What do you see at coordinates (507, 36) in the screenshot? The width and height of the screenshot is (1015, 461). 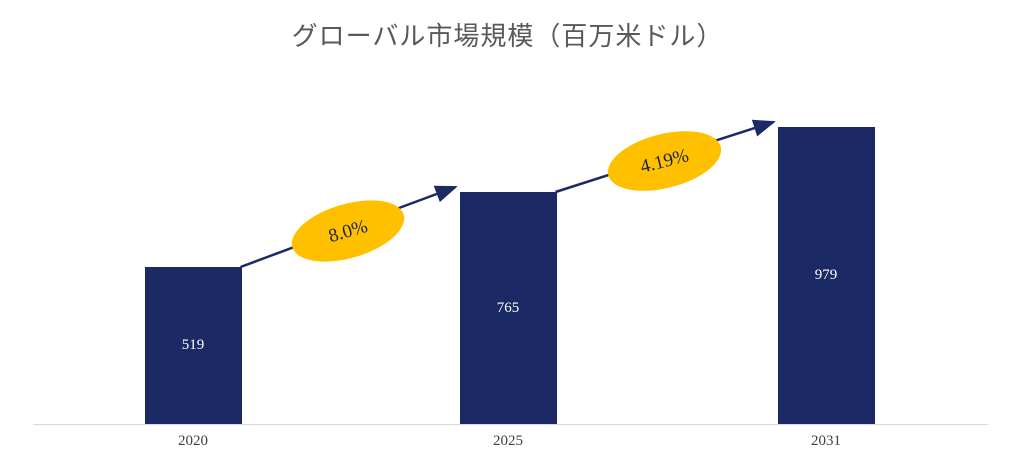 I see `chart-title: グローバル市場規模（百万米ドル）` at bounding box center [507, 36].